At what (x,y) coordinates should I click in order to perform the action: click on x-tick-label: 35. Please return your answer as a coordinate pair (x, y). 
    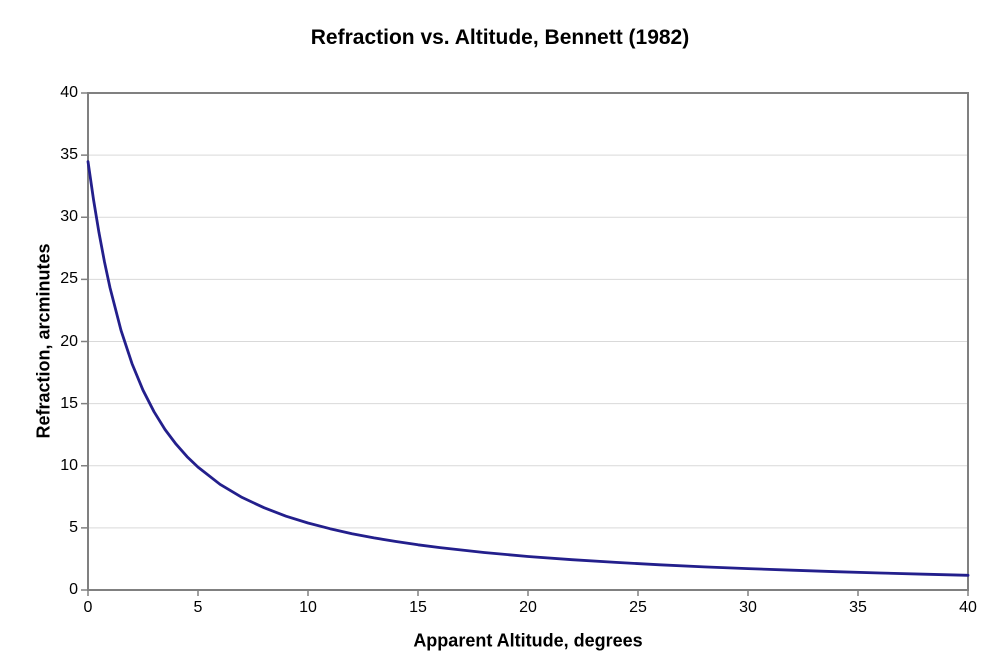
    Looking at the image, I should click on (858, 607).